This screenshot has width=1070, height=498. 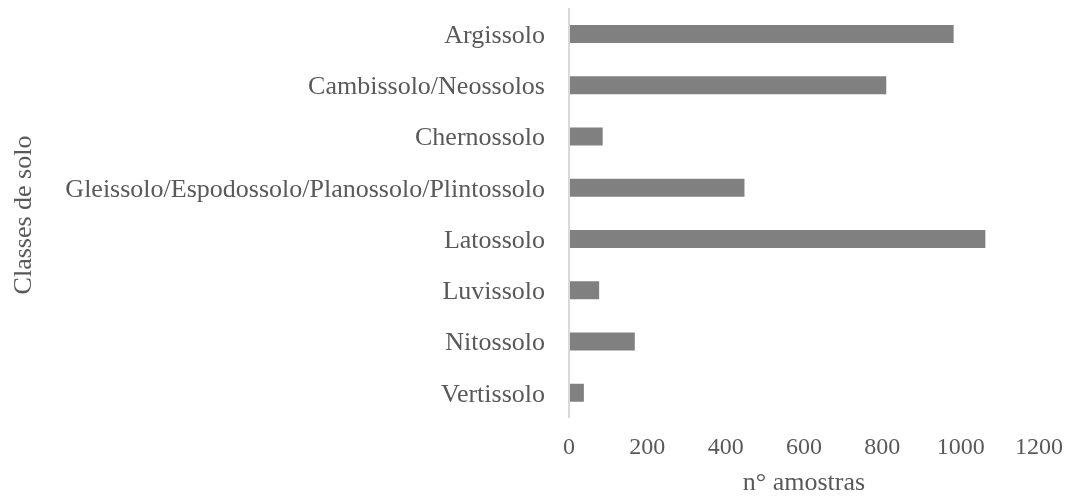 I want to click on y-tick-label: Vertissolo, so click(x=493, y=393).